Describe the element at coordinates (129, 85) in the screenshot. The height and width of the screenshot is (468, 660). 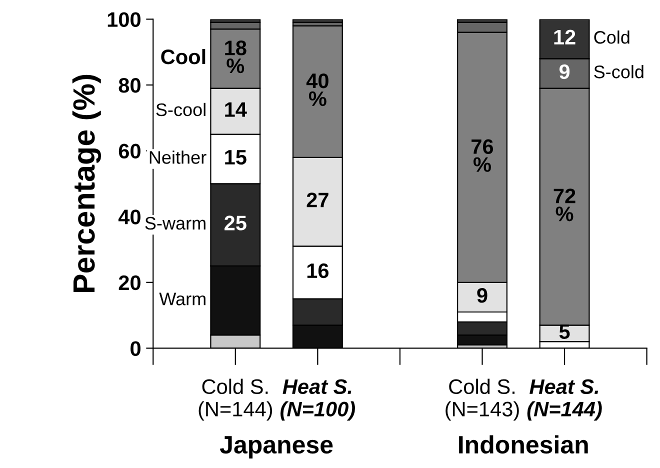
I see `y-tick-label: 80` at that location.